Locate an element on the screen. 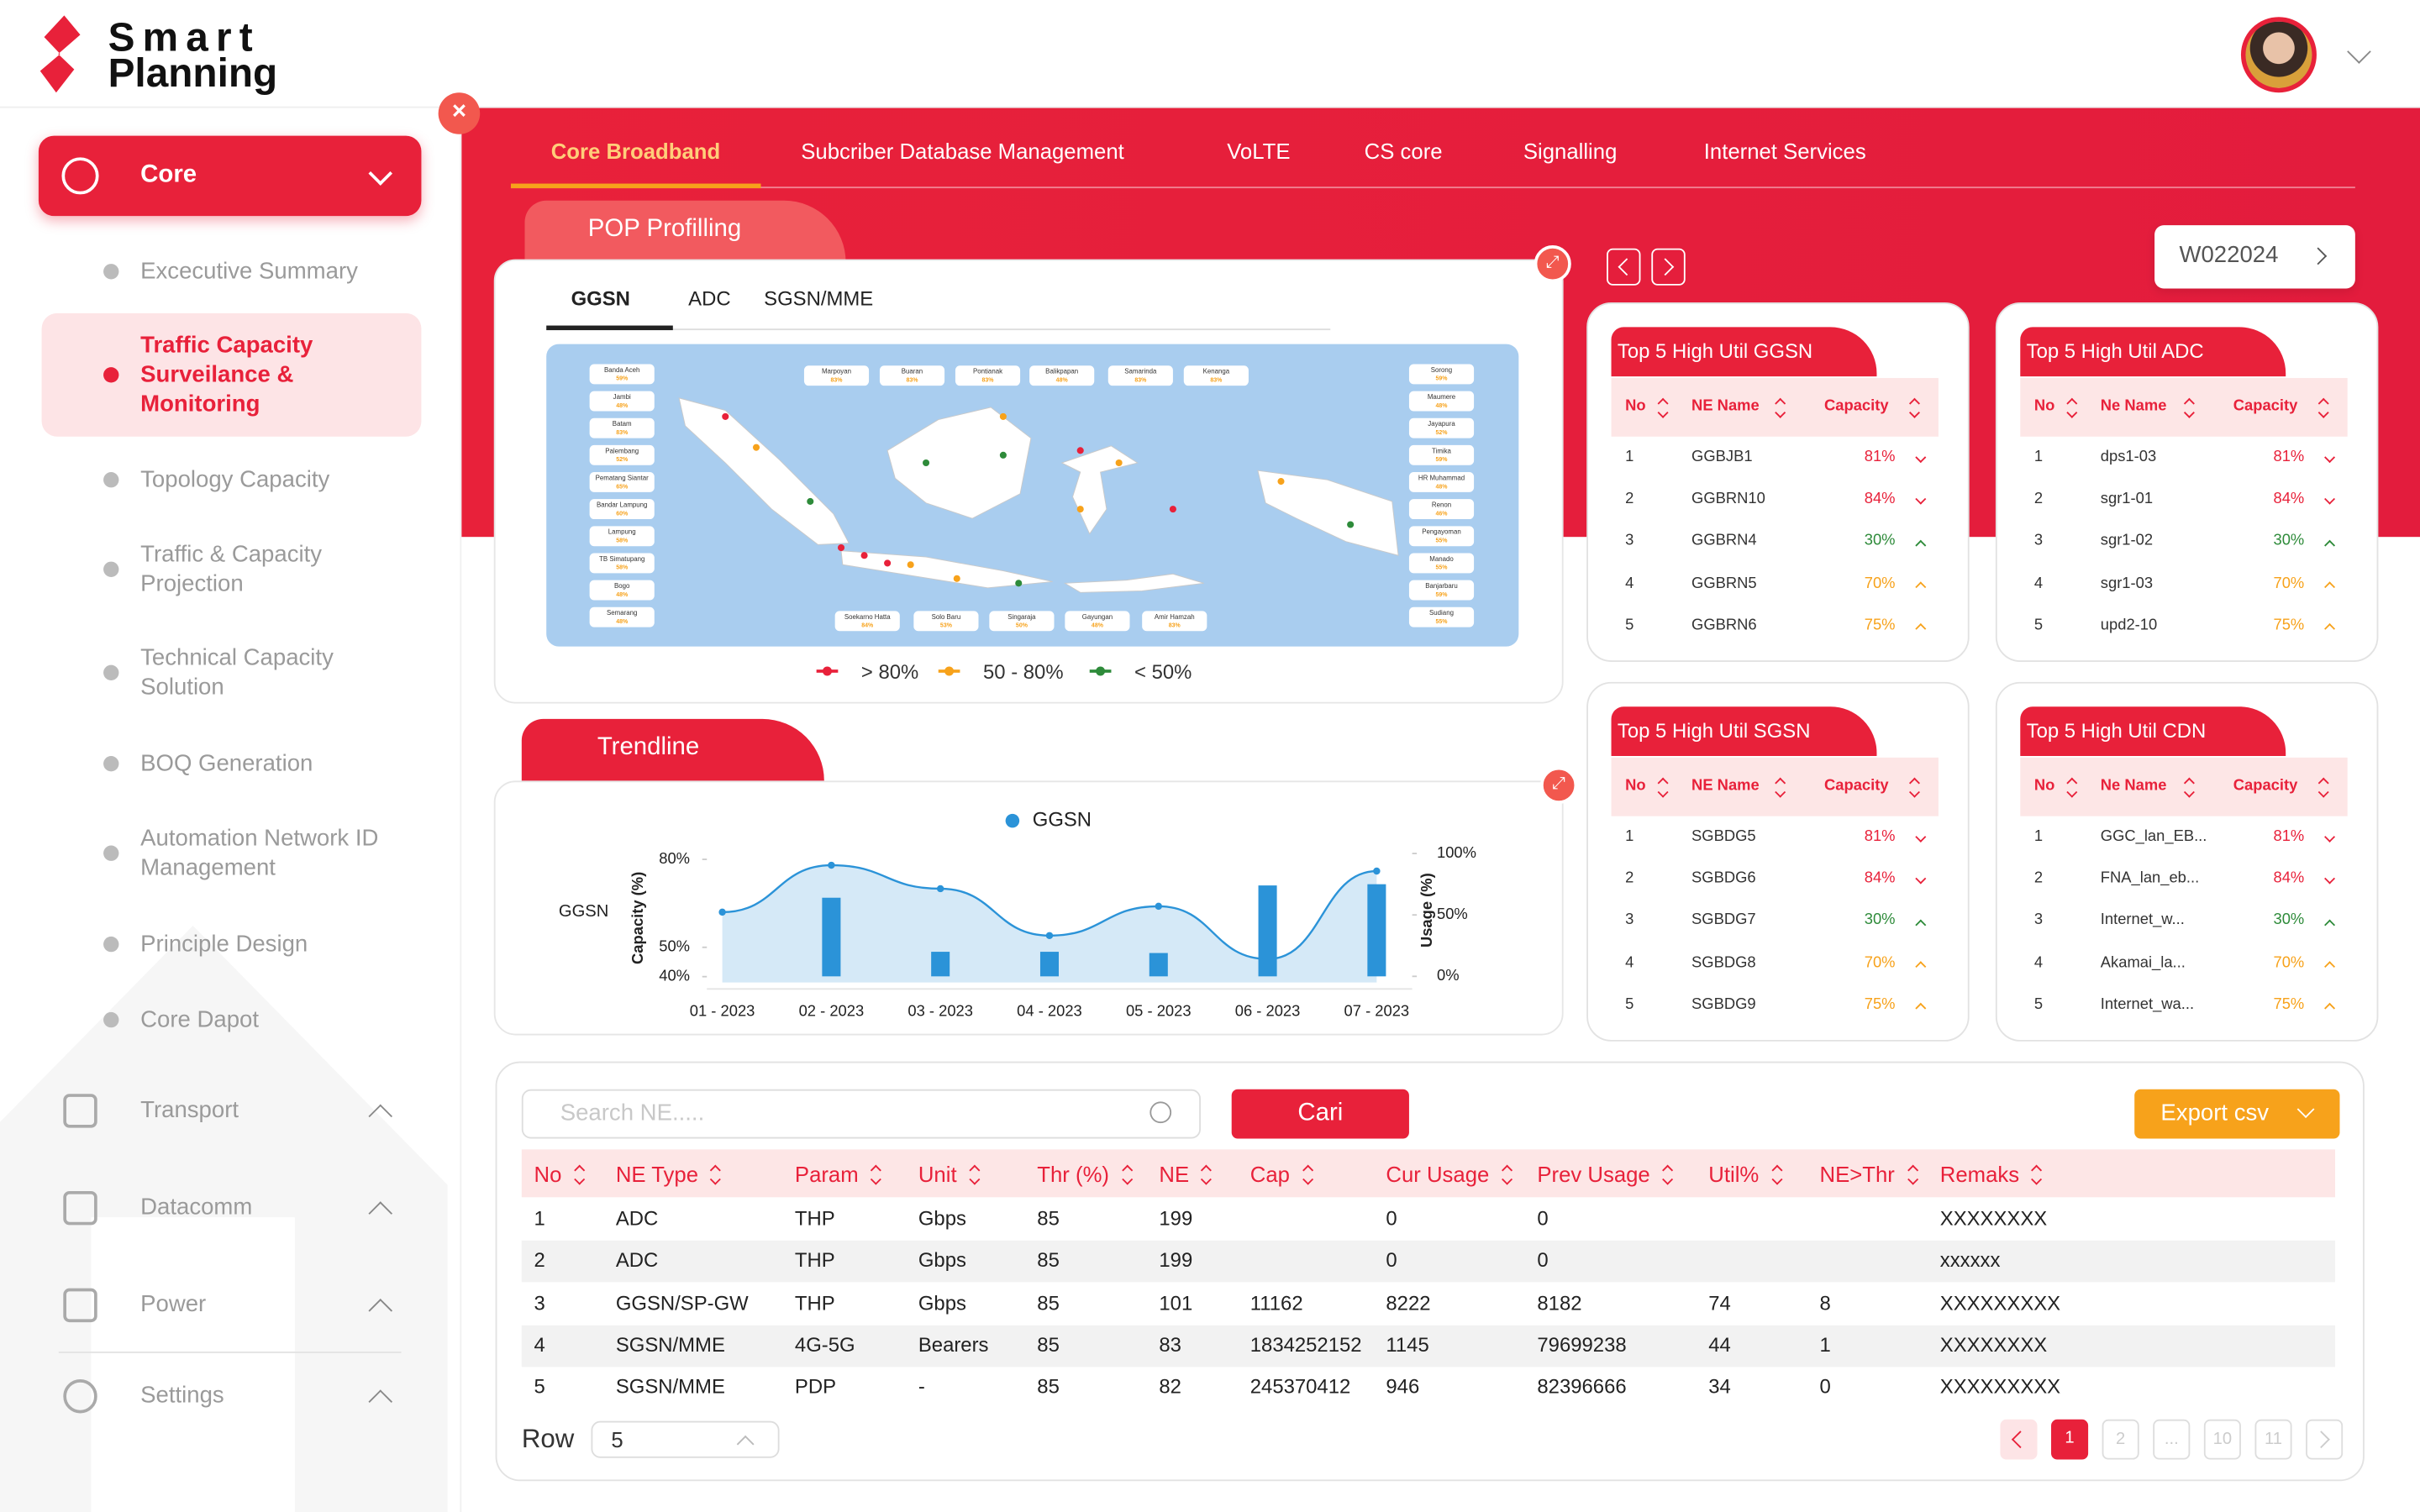 The image size is (2420, 1512). table-cell: 1 is located at coordinates (1825, 1344).